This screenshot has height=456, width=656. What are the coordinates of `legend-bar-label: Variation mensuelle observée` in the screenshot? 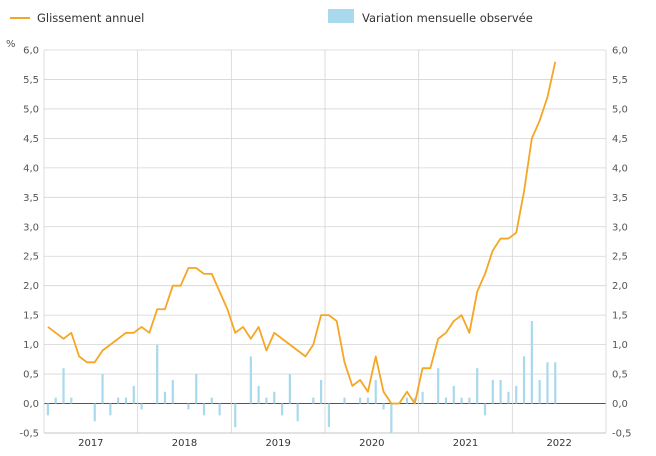 It's located at (447, 18).